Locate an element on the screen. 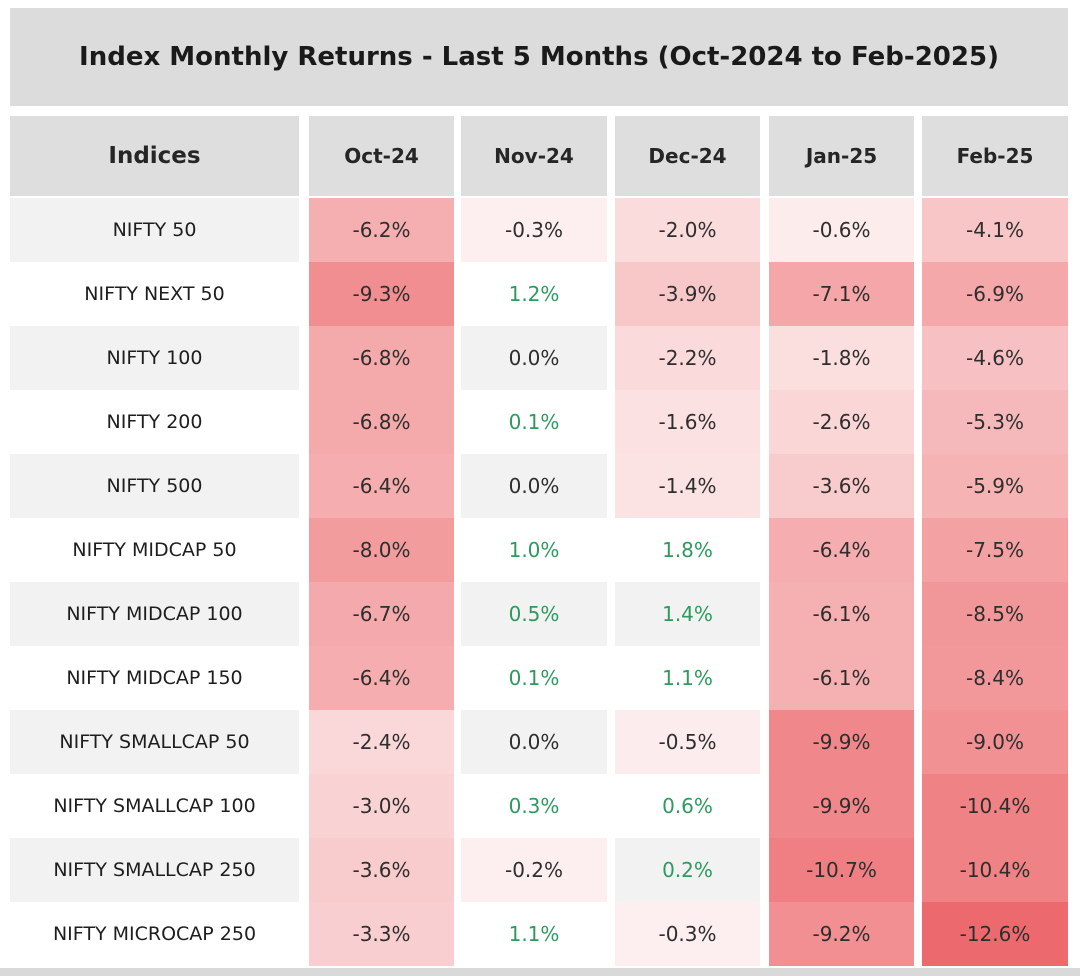  index-name: NIFTY SMALLCAP 250 is located at coordinates (154, 870).